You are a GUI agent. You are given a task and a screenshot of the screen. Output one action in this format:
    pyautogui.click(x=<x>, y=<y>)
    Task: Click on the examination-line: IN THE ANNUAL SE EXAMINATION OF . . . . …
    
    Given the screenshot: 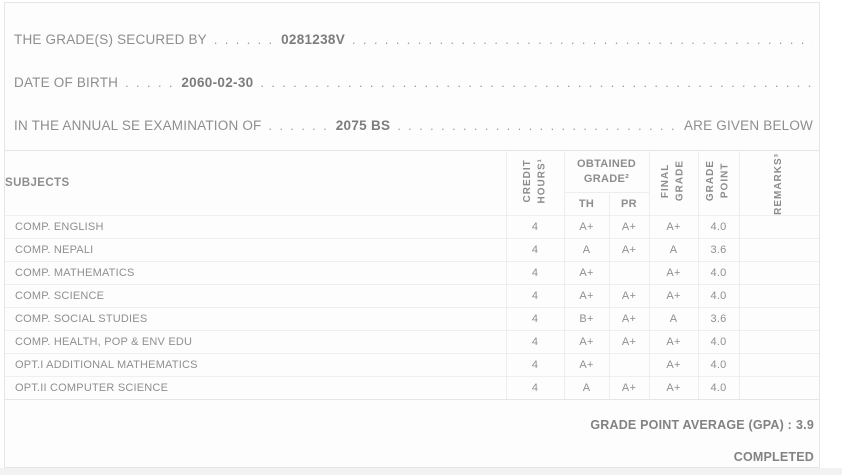 What is the action you would take?
    pyautogui.click(x=412, y=125)
    